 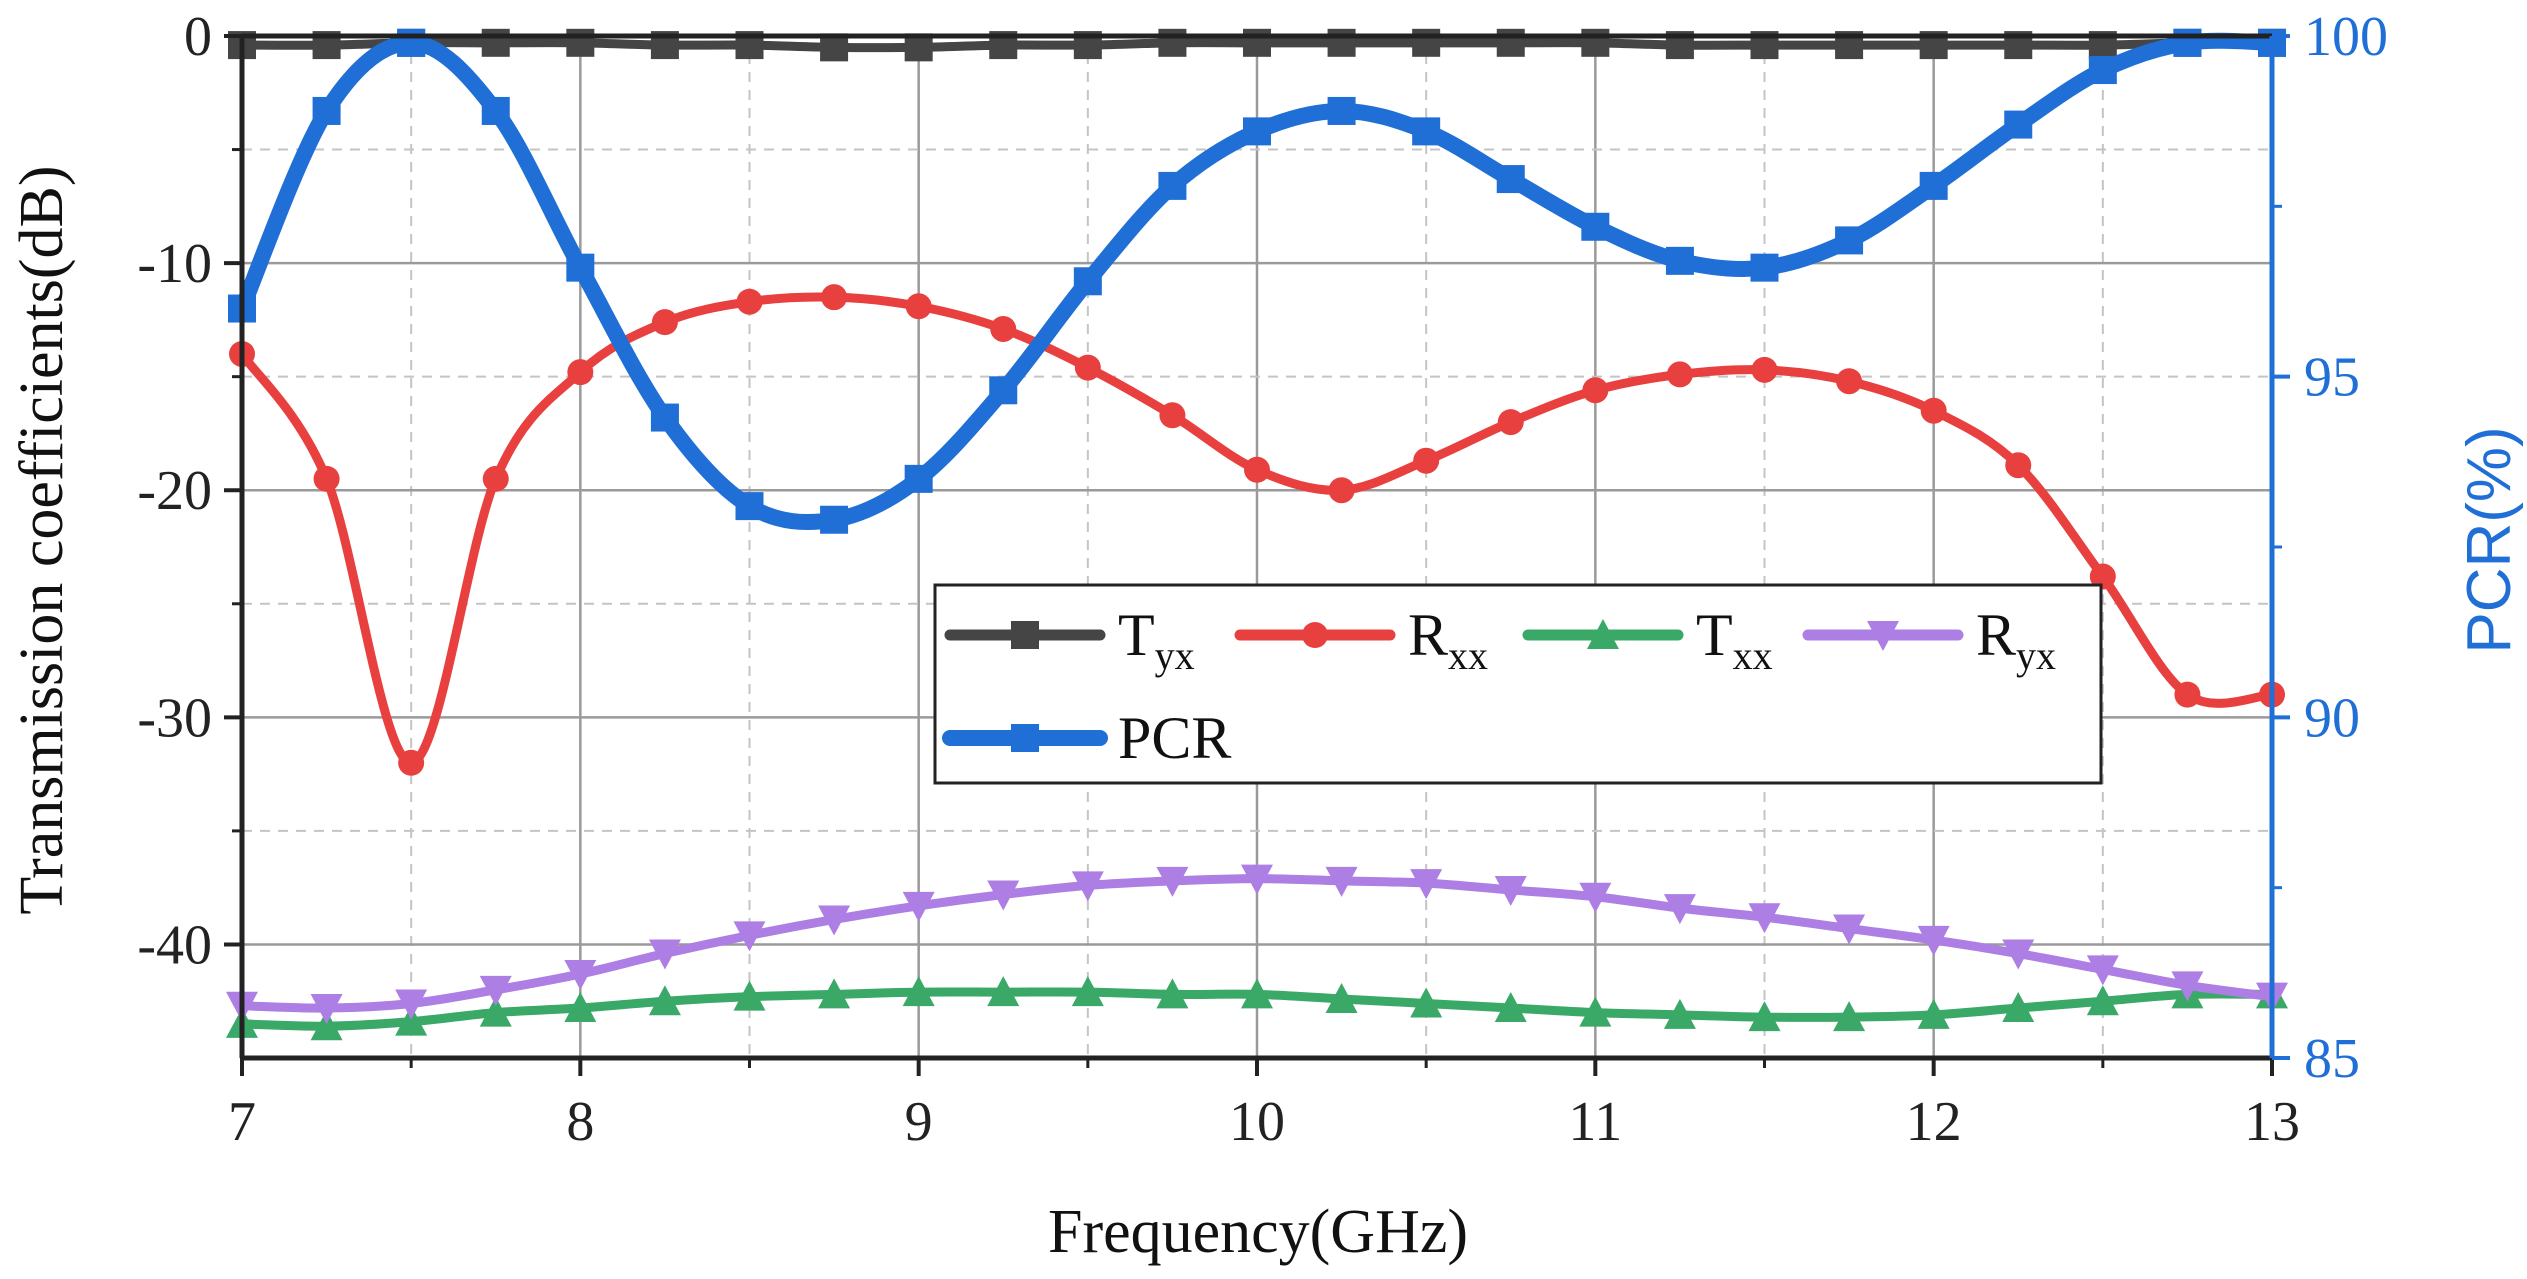 What do you see at coordinates (2489, 539) in the screenshot?
I see `y-axis-title-right: PCR(%)` at bounding box center [2489, 539].